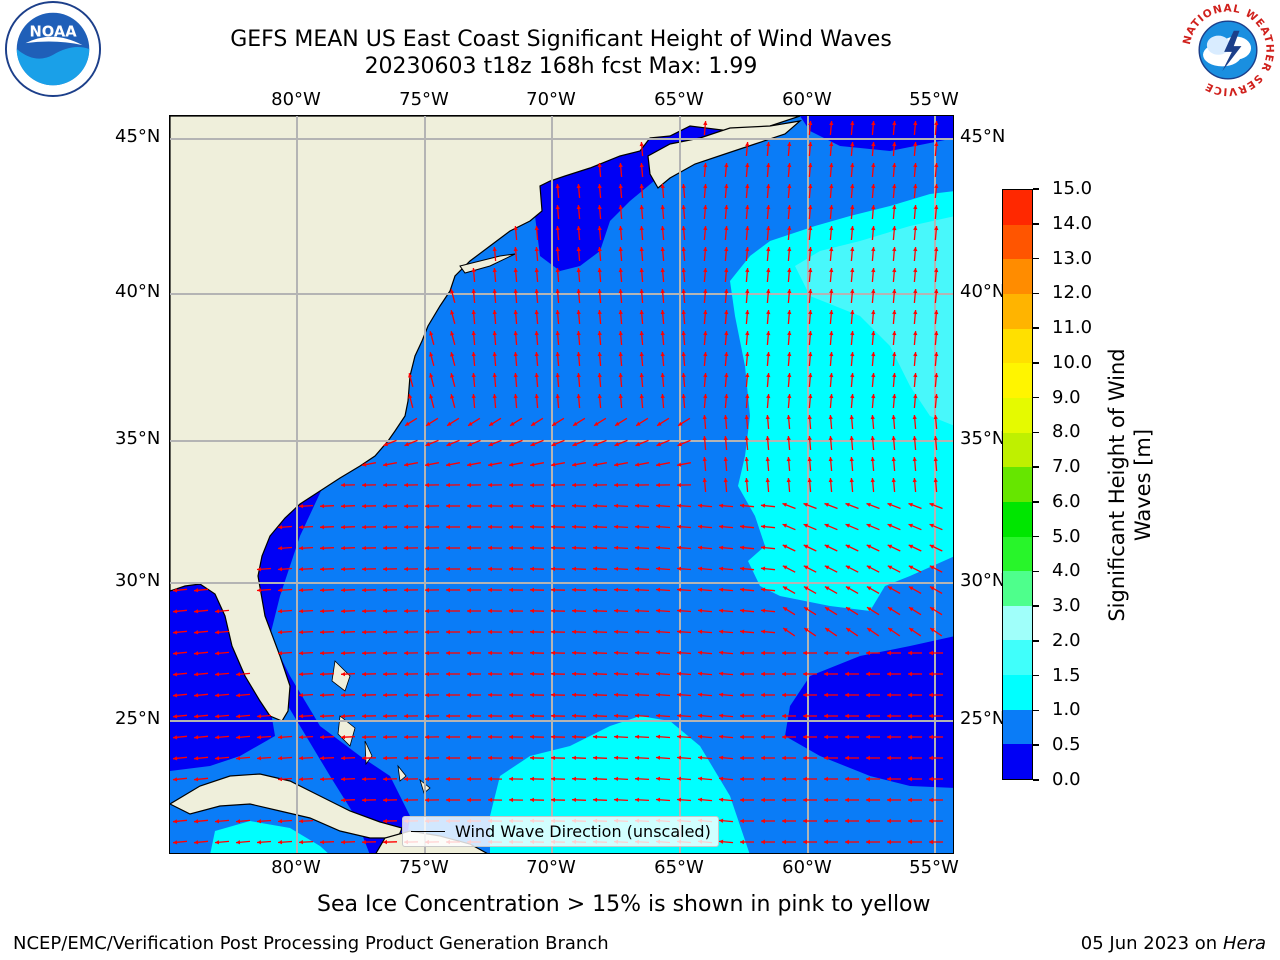 This screenshot has width=1280, height=960. Describe the element at coordinates (983, 438) in the screenshot. I see `lat-label-right: 35°N` at that location.